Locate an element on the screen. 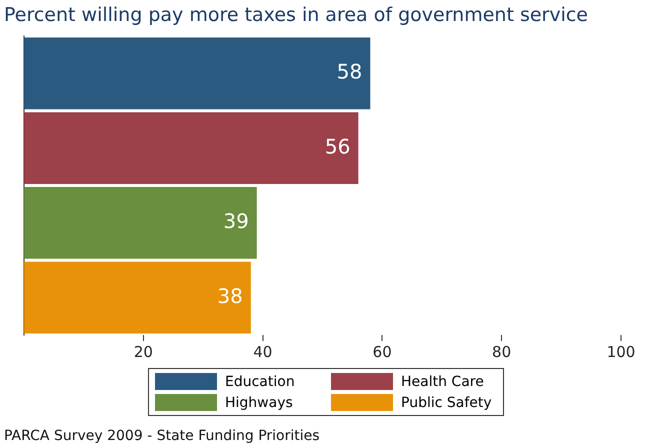 This screenshot has height=447, width=655. x-tick-label: 40 is located at coordinates (262, 351).